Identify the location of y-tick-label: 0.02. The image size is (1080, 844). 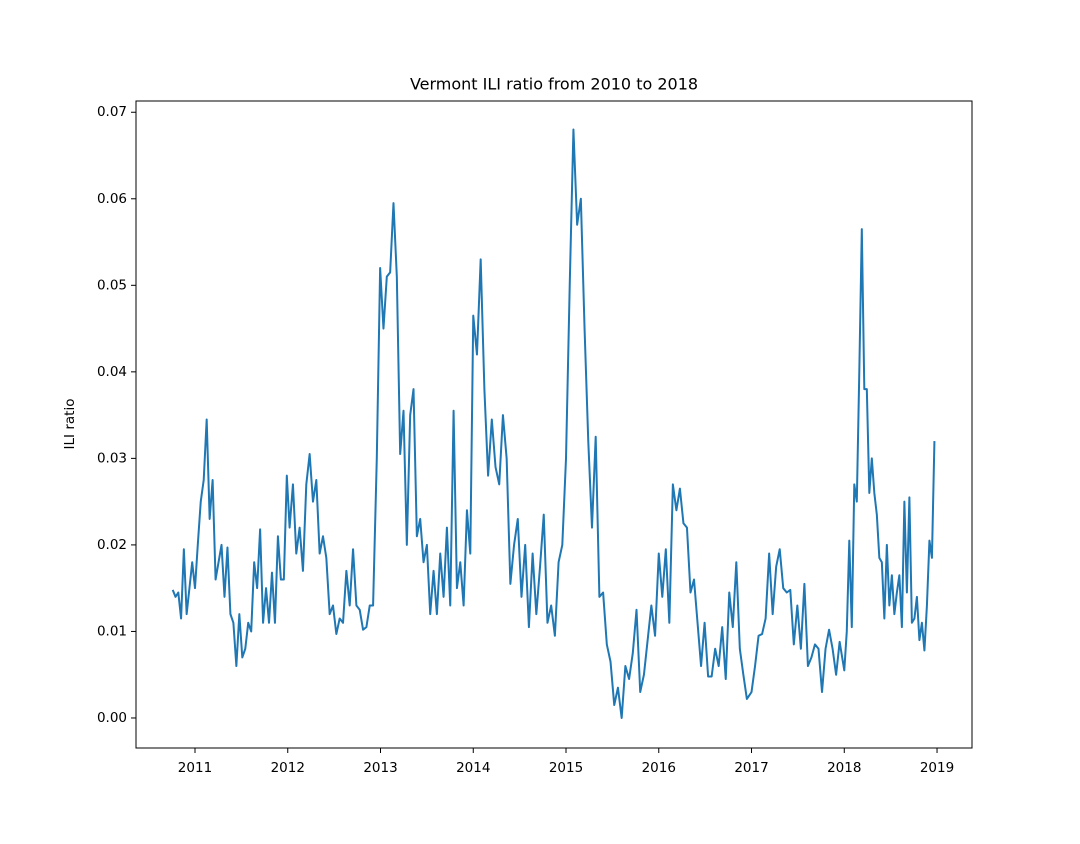
(112, 545).